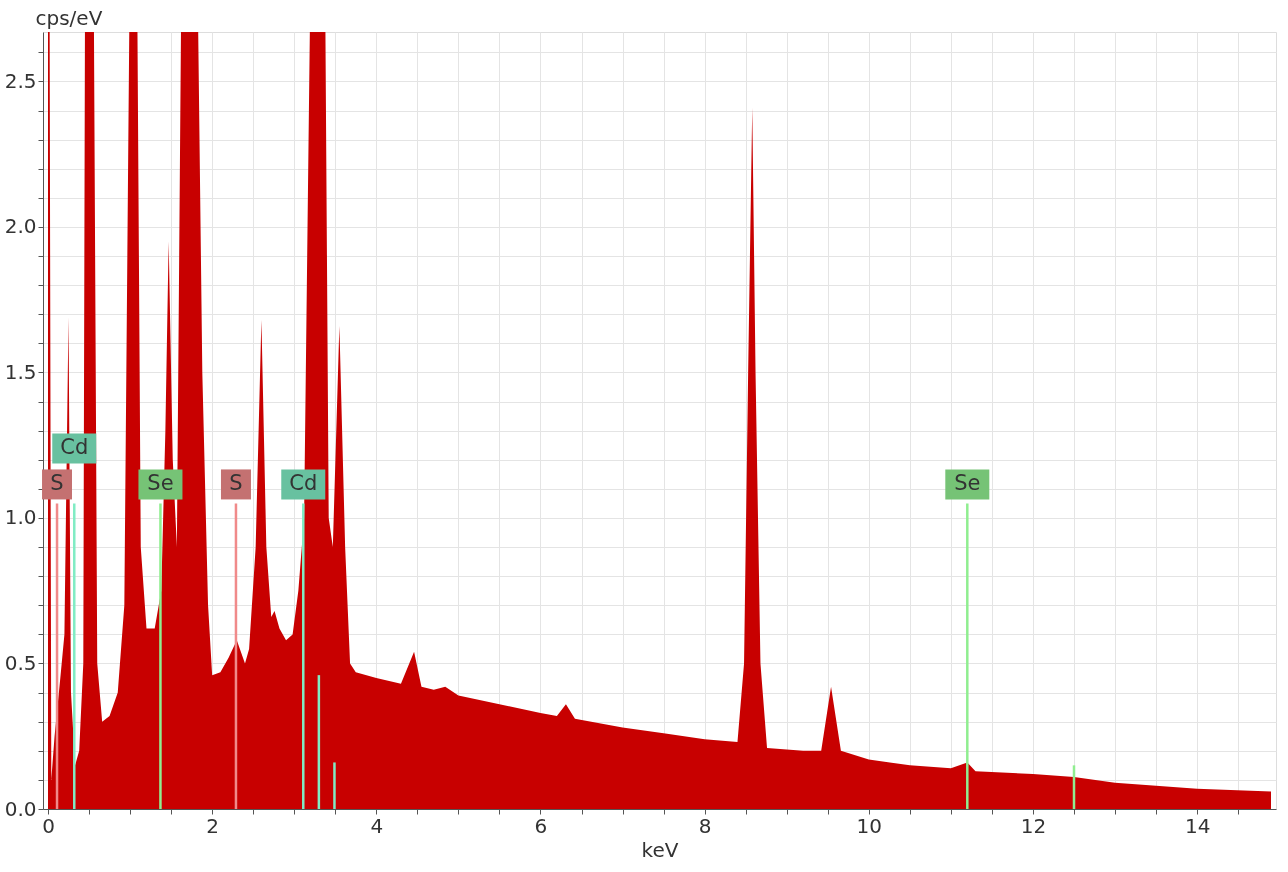 This screenshot has height=872, width=1288. I want to click on x-axis-title: keV, so click(660, 849).